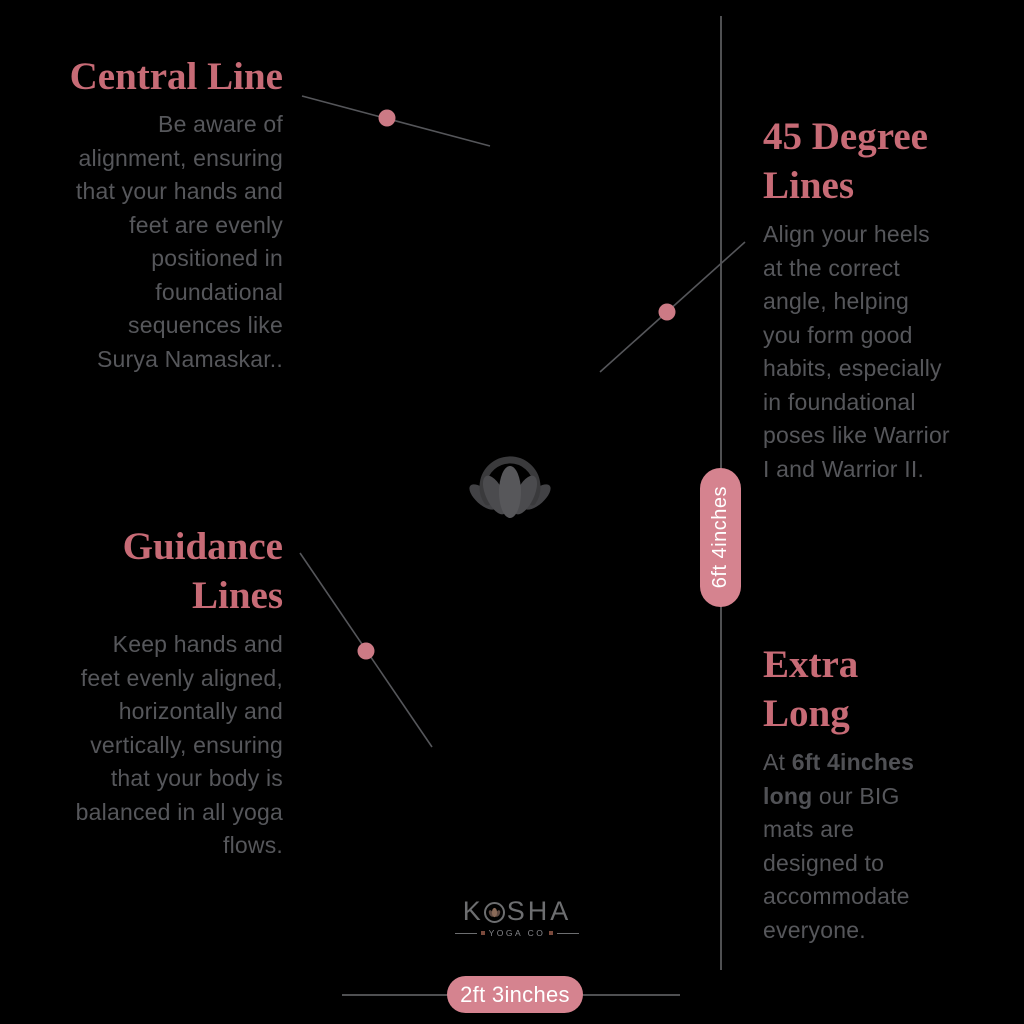 Image resolution: width=1024 pixels, height=1024 pixels. Describe the element at coordinates (465, 933) in the screenshot. I see `subtitle-rule-left` at that location.